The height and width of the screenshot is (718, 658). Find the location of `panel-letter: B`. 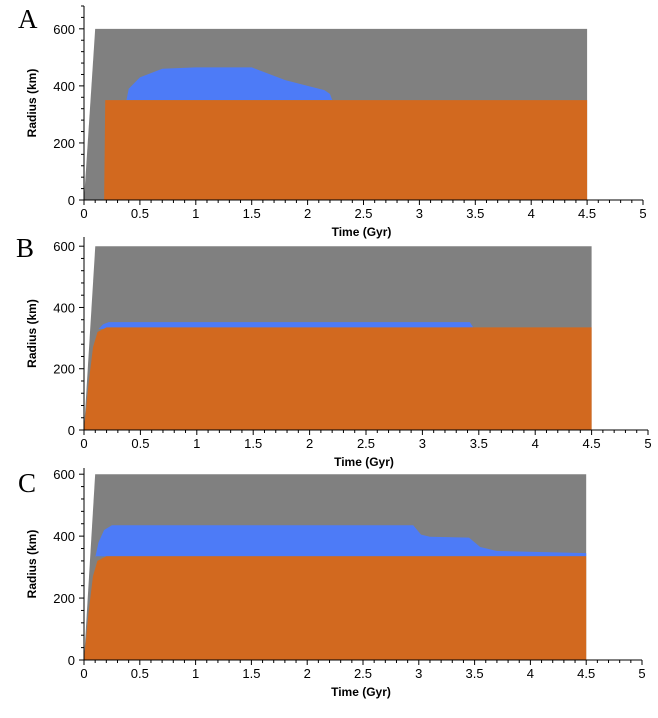

panel-letter: B is located at coordinates (25, 248).